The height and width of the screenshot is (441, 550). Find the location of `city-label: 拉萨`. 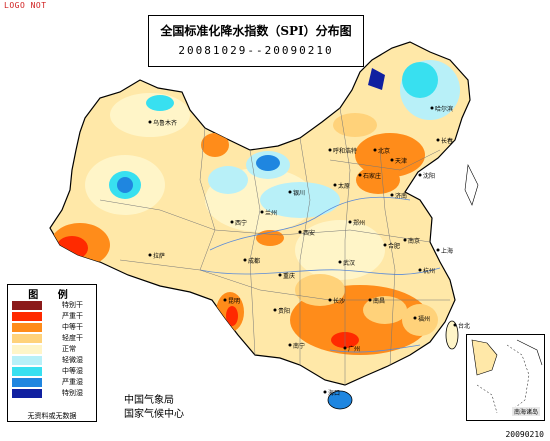

city-label: 拉萨 is located at coordinates (159, 256).